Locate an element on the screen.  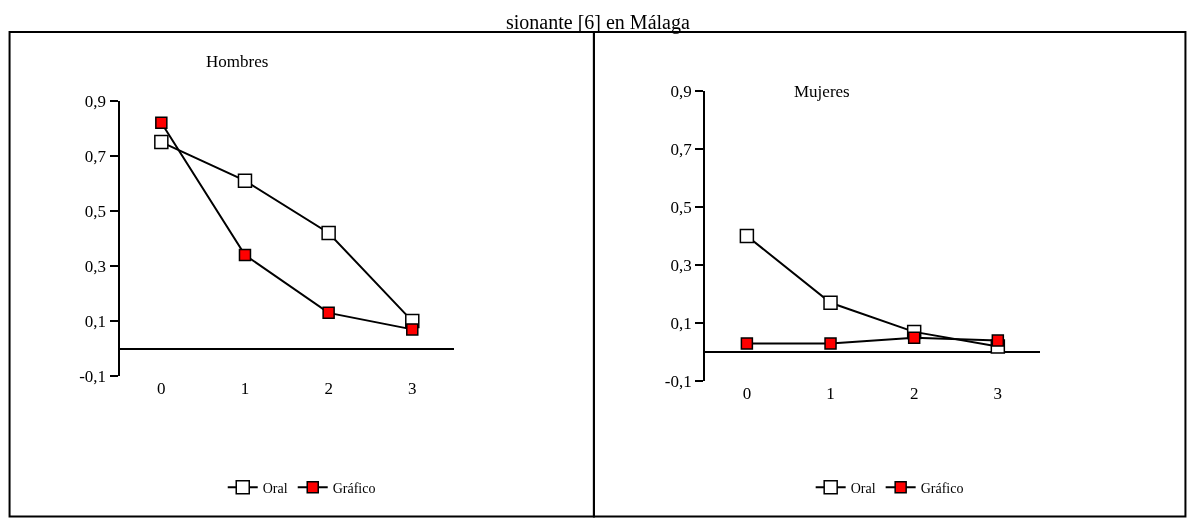
chart-title: Mujeres is located at coordinates (822, 91).